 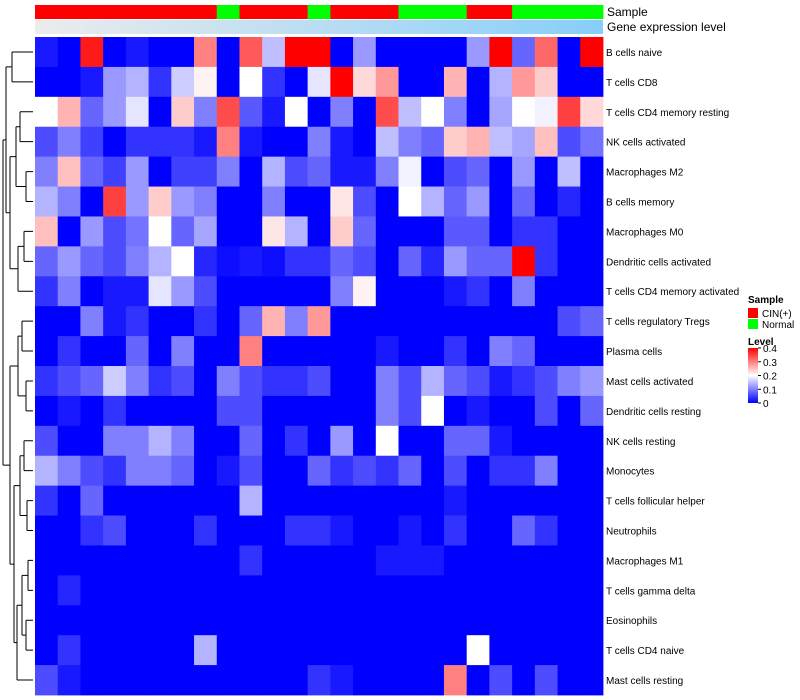 I want to click on row-dendrogram, so click(x=17, y=366).